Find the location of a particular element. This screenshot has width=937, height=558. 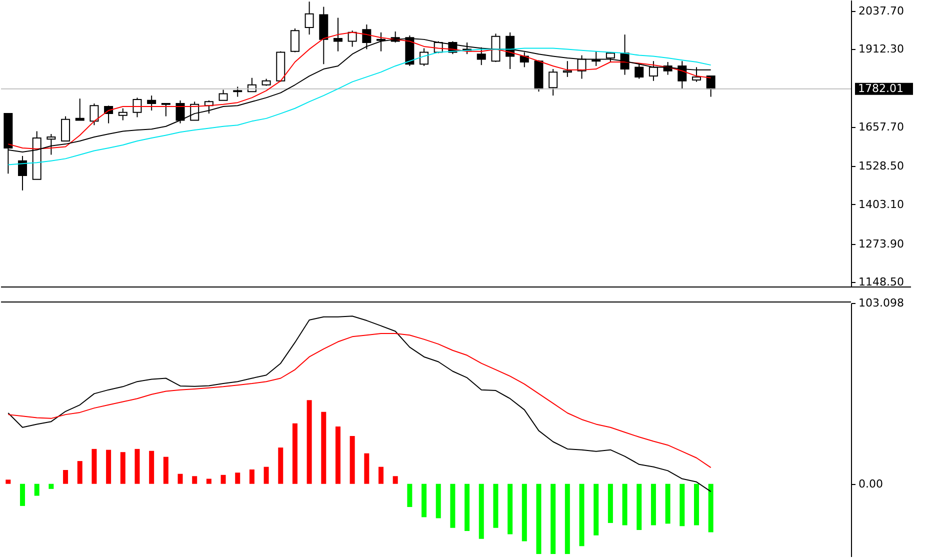

y-tick-label: 1273.90 is located at coordinates (881, 243).